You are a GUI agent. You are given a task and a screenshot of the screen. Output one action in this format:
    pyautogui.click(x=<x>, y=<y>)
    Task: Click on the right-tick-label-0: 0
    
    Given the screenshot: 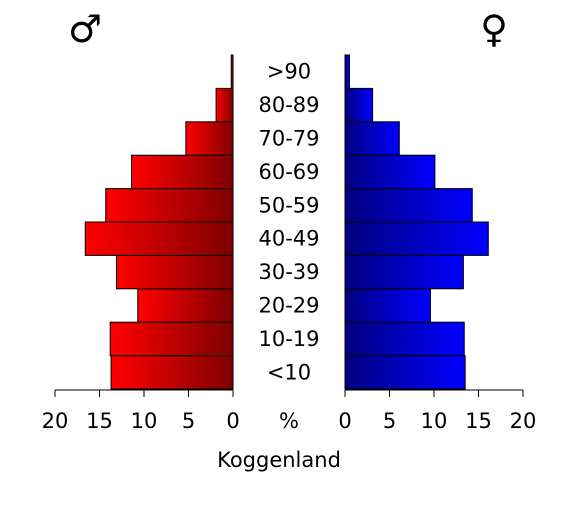 What is the action you would take?
    pyautogui.click(x=344, y=421)
    